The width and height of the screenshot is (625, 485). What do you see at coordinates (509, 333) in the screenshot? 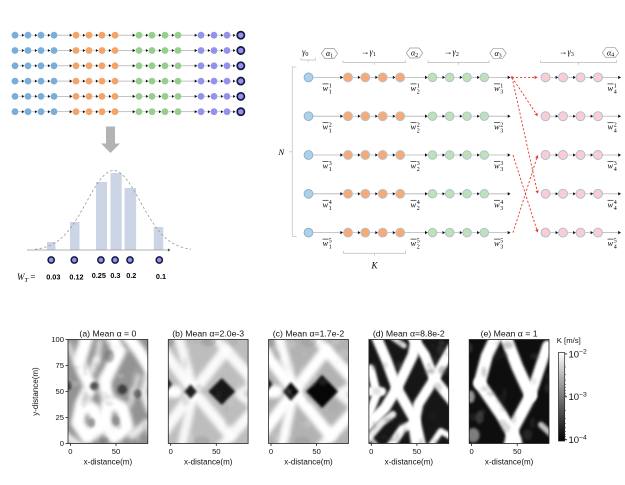
I see `svg-text: (e) Mean α = 1` at bounding box center [509, 333].